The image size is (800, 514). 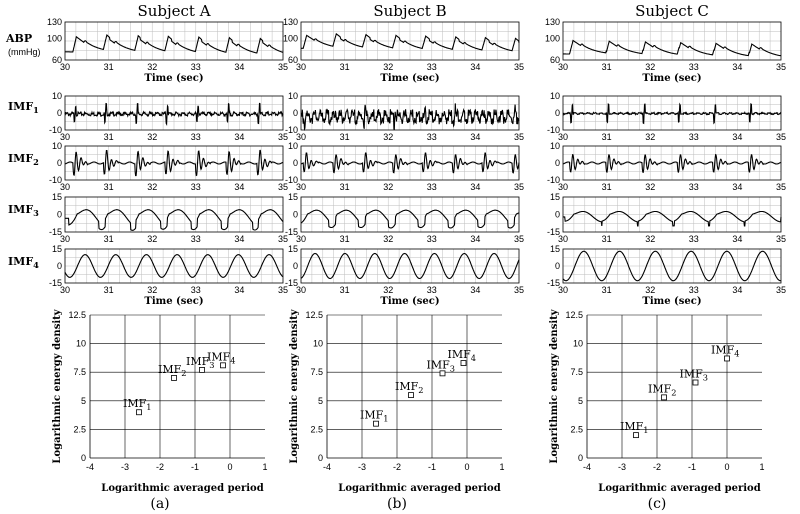 What do you see at coordinates (18, 38) in the screenshot?
I see `abp-label: ABP` at bounding box center [18, 38].